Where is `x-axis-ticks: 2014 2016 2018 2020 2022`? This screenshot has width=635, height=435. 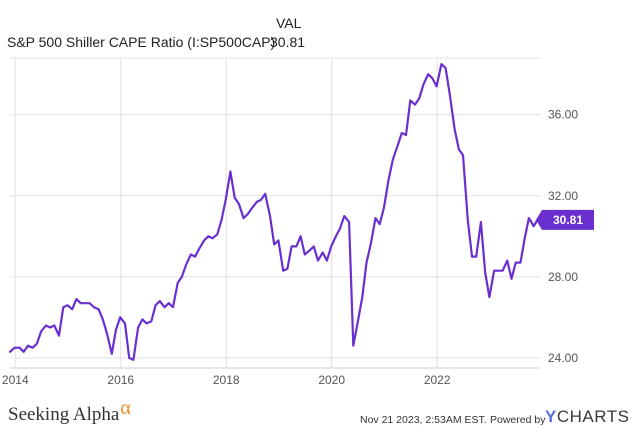
x-axis-ticks: 2014 2016 2018 2020 2022 is located at coordinates (226, 380).